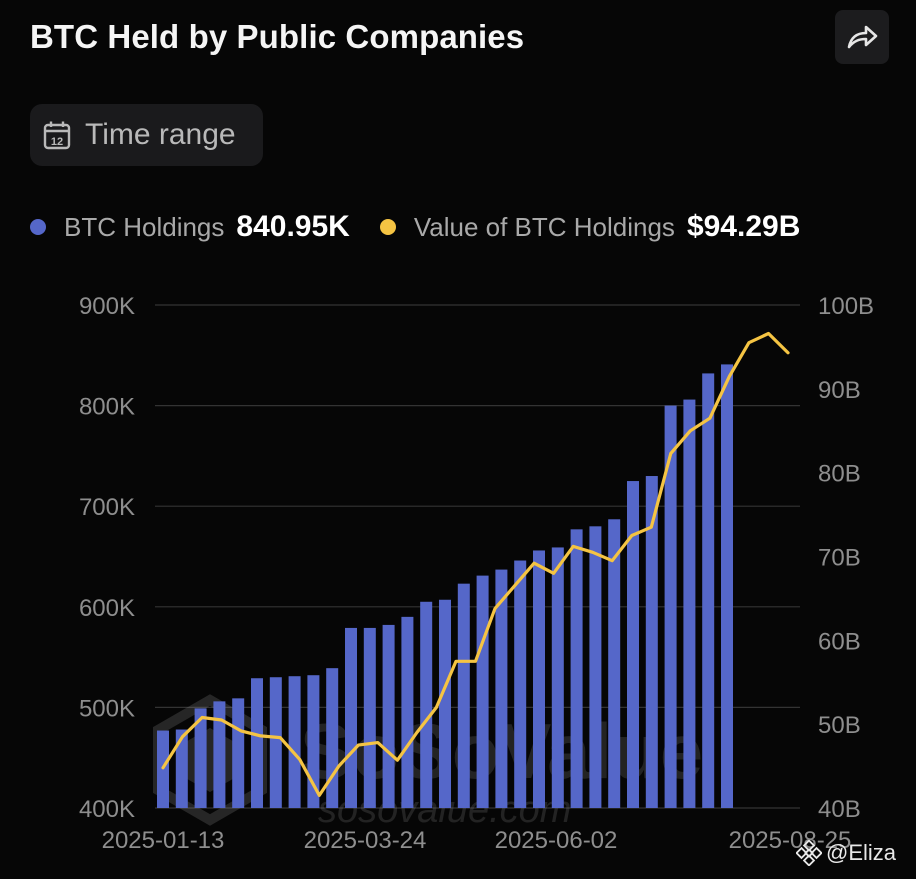 Image resolution: width=916 pixels, height=879 pixels. What do you see at coordinates (809, 853) in the screenshot?
I see `binance-logo` at bounding box center [809, 853].